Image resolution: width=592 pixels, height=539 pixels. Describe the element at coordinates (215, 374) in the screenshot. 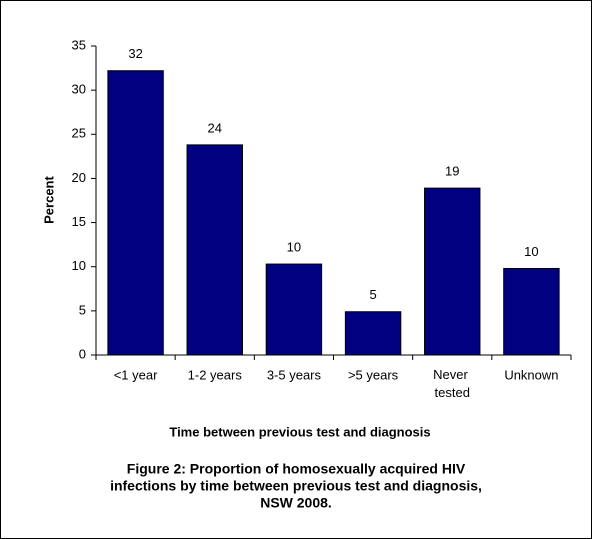

I see `x-tick-label: 1-2 years` at that location.